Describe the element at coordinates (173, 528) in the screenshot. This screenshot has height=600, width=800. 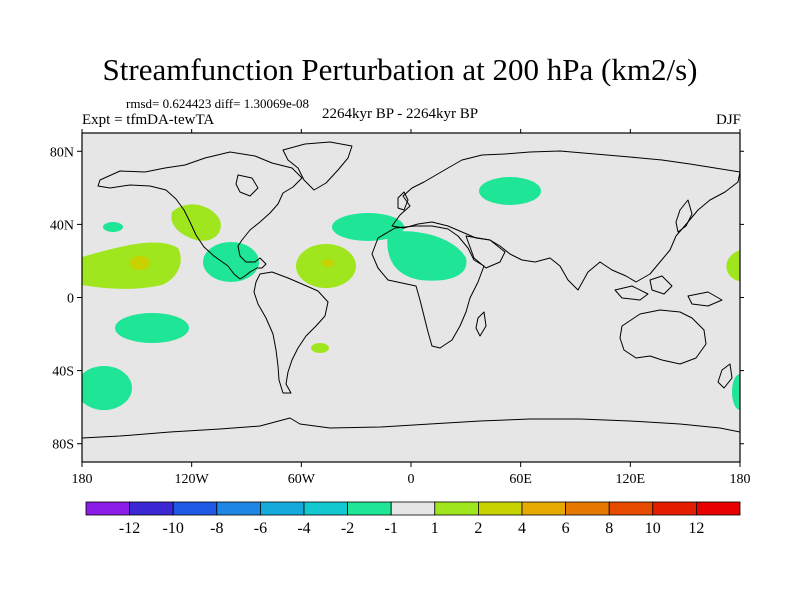
I see `colorbar-label: -10` at that location.